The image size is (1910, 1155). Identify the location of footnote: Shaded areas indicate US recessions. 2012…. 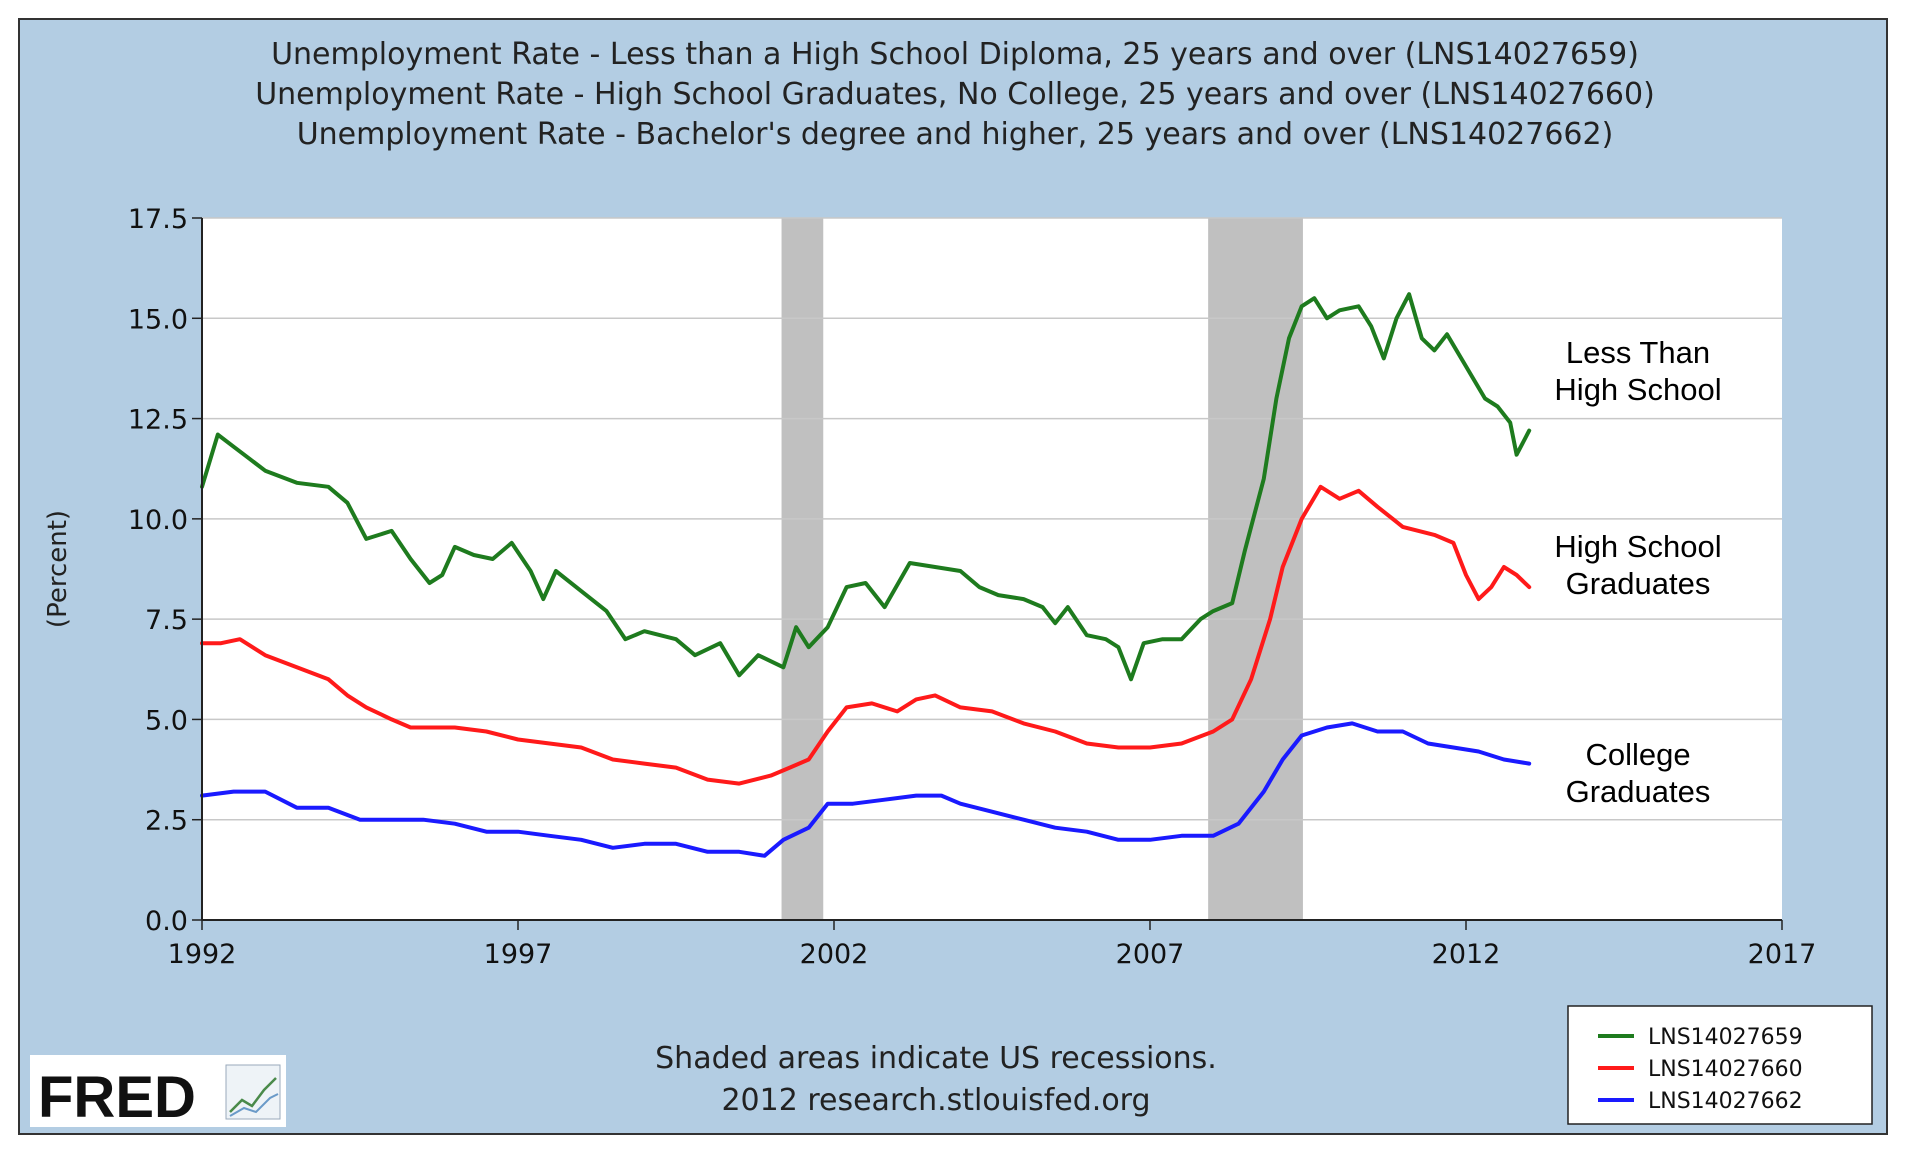
(936, 1079).